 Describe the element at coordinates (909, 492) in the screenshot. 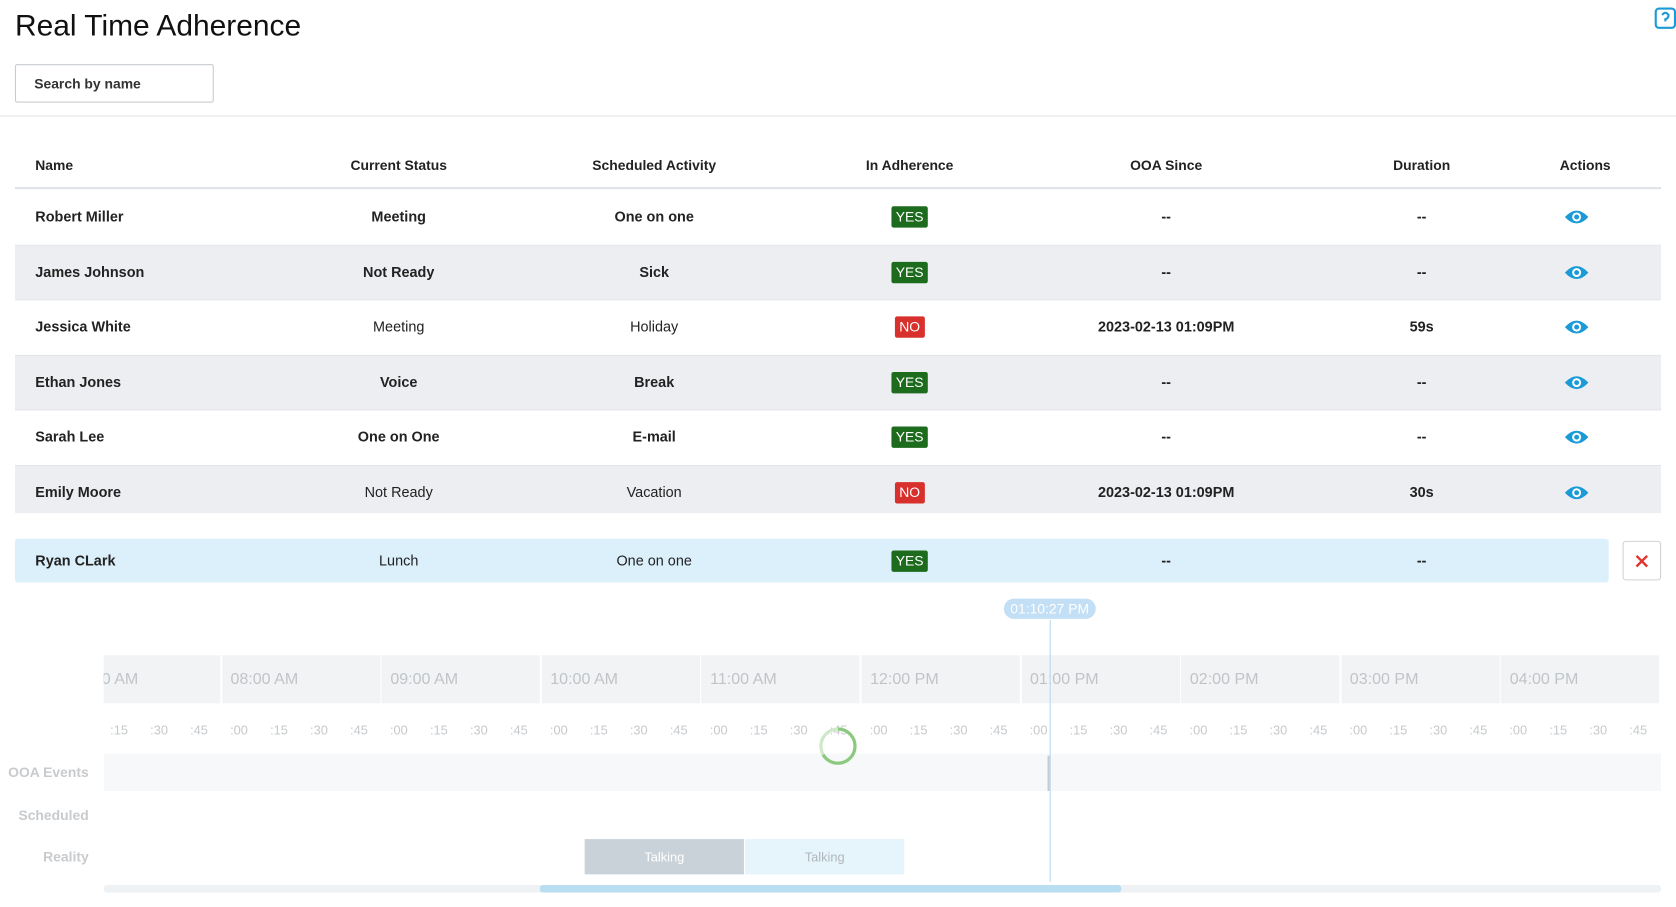

I see `adherence-badge: NO` at that location.